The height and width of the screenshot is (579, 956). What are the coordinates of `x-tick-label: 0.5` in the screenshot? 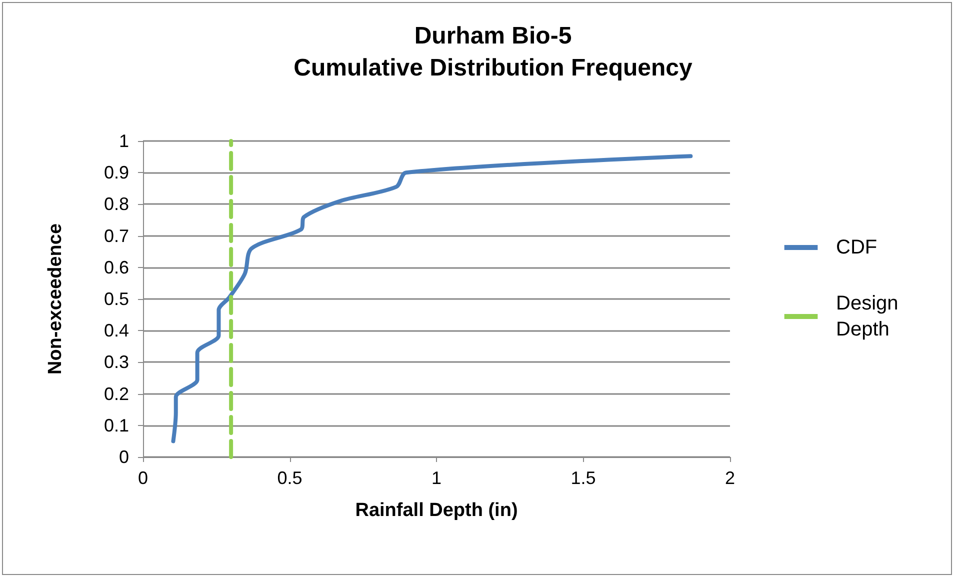 It's located at (289, 478).